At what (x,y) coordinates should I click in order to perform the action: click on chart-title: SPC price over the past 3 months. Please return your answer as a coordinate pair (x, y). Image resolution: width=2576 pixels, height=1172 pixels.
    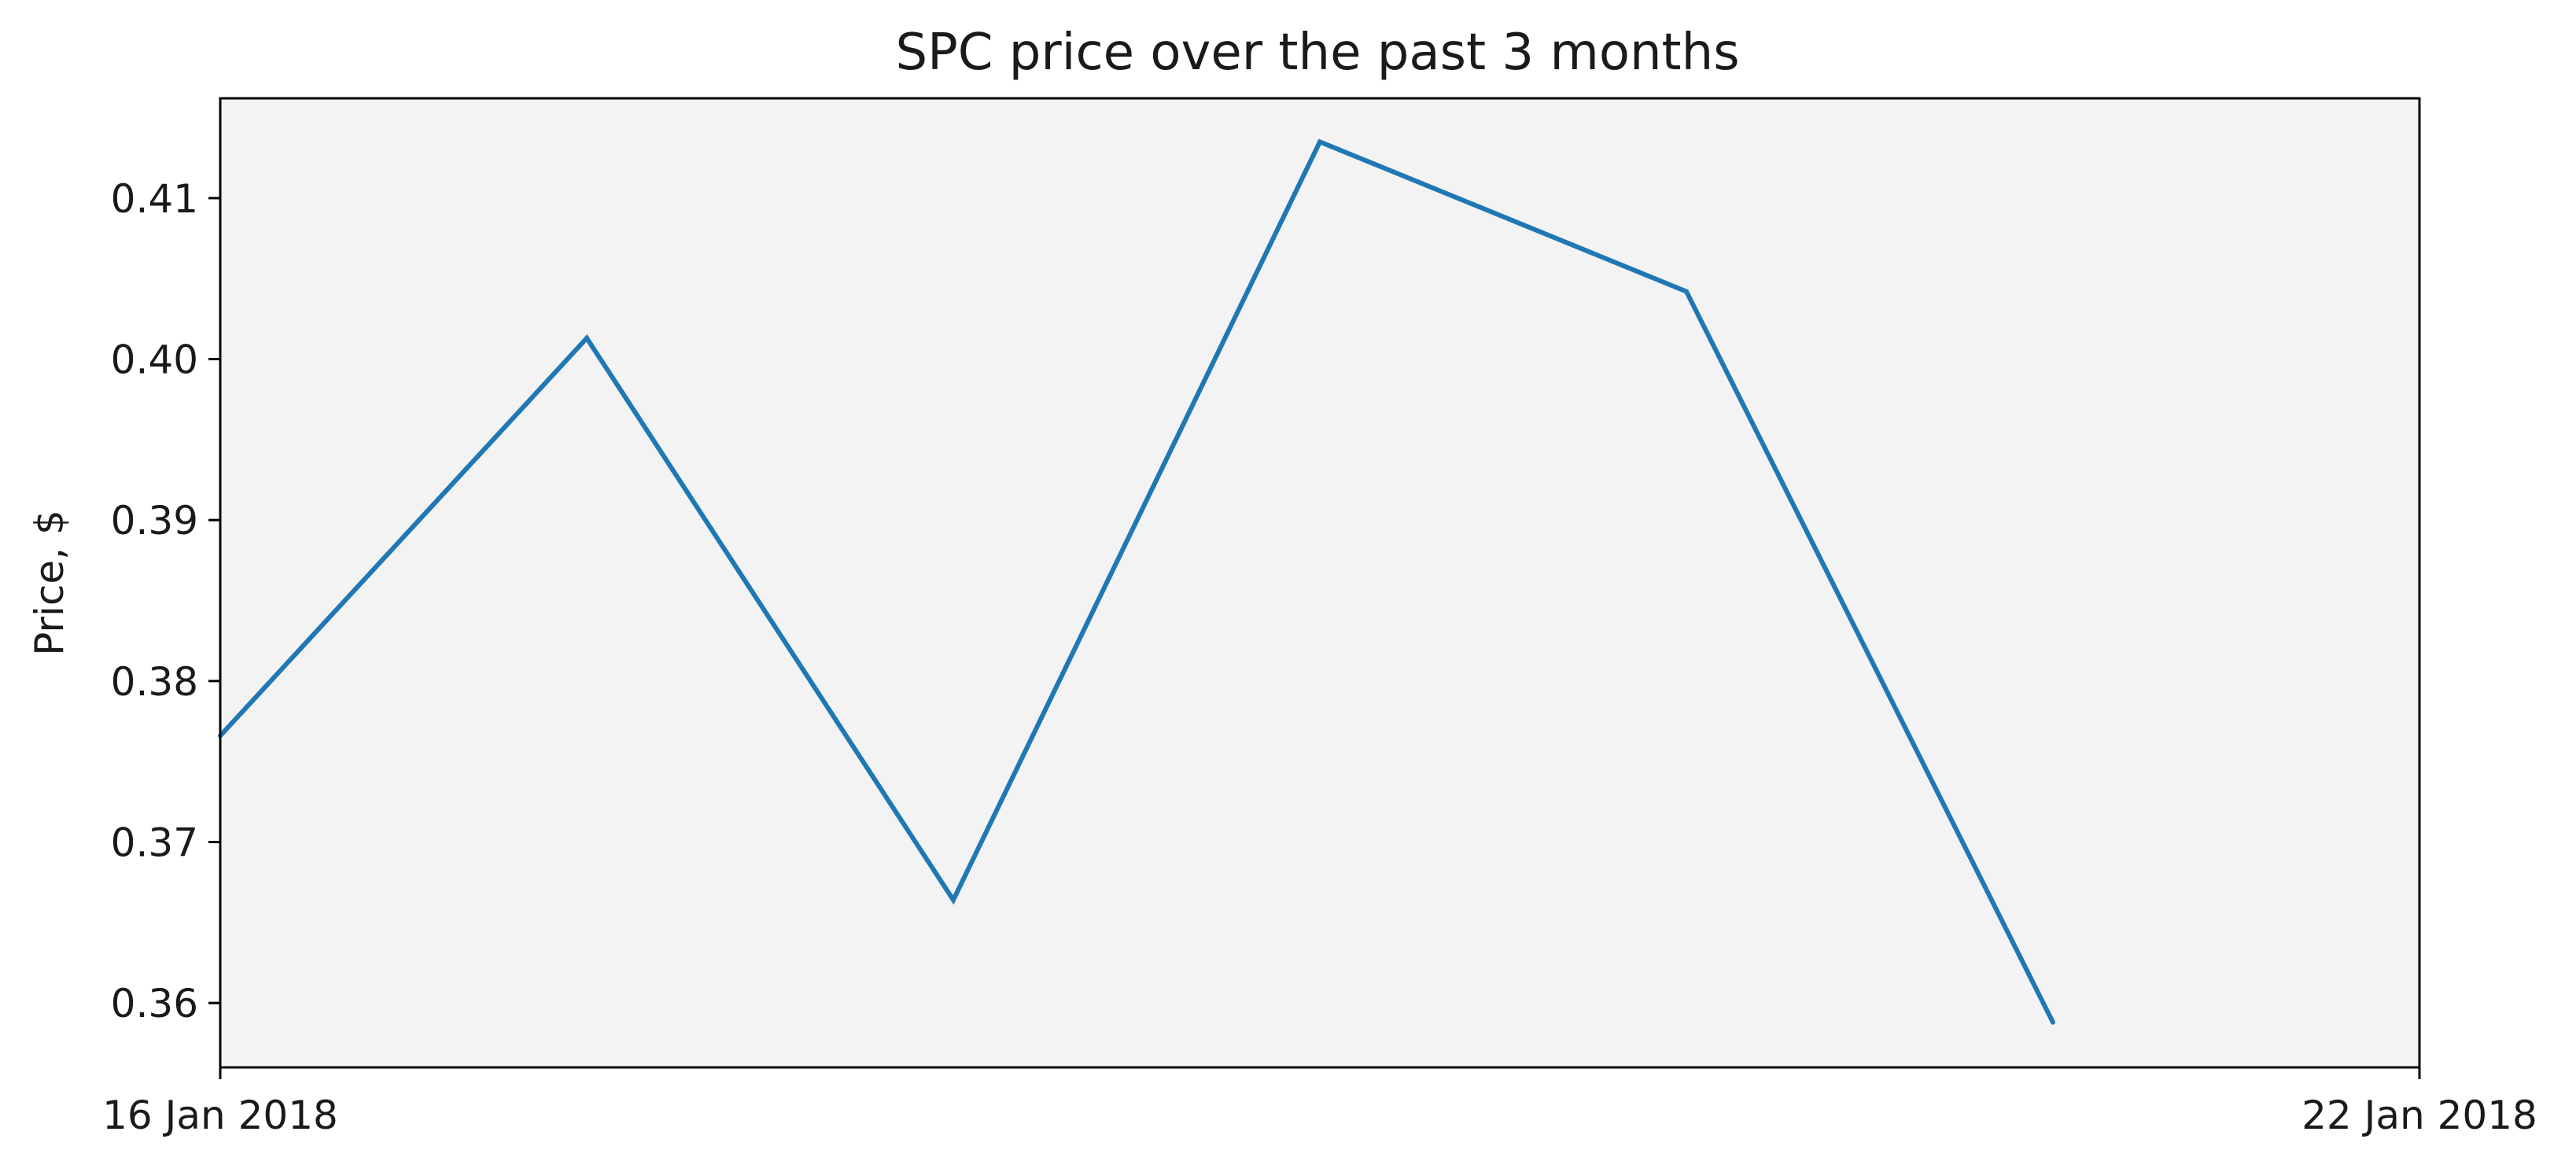
    Looking at the image, I should click on (1317, 53).